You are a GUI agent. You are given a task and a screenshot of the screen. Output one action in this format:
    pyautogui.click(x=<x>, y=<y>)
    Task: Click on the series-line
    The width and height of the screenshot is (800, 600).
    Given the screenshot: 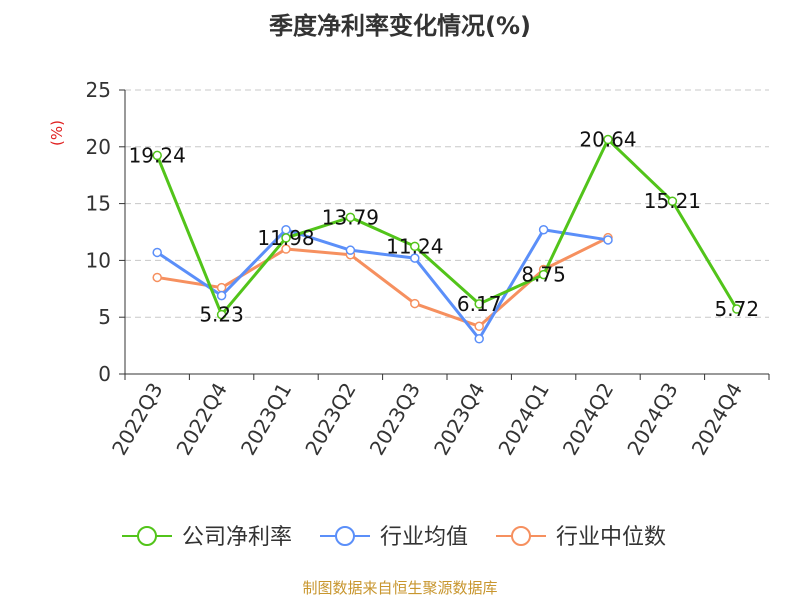 What is the action you would take?
    pyautogui.click(x=382, y=284)
    